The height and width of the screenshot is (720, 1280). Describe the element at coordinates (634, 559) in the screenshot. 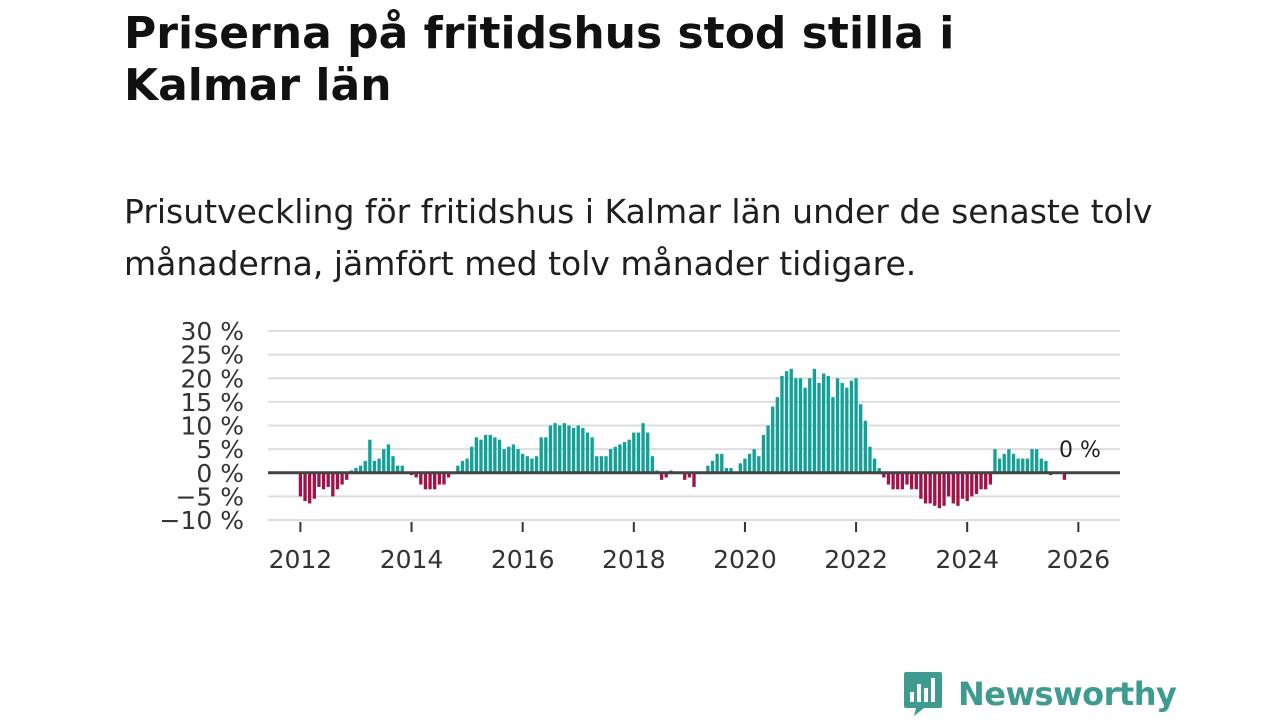

I see `x-tick-label: 2018` at that location.